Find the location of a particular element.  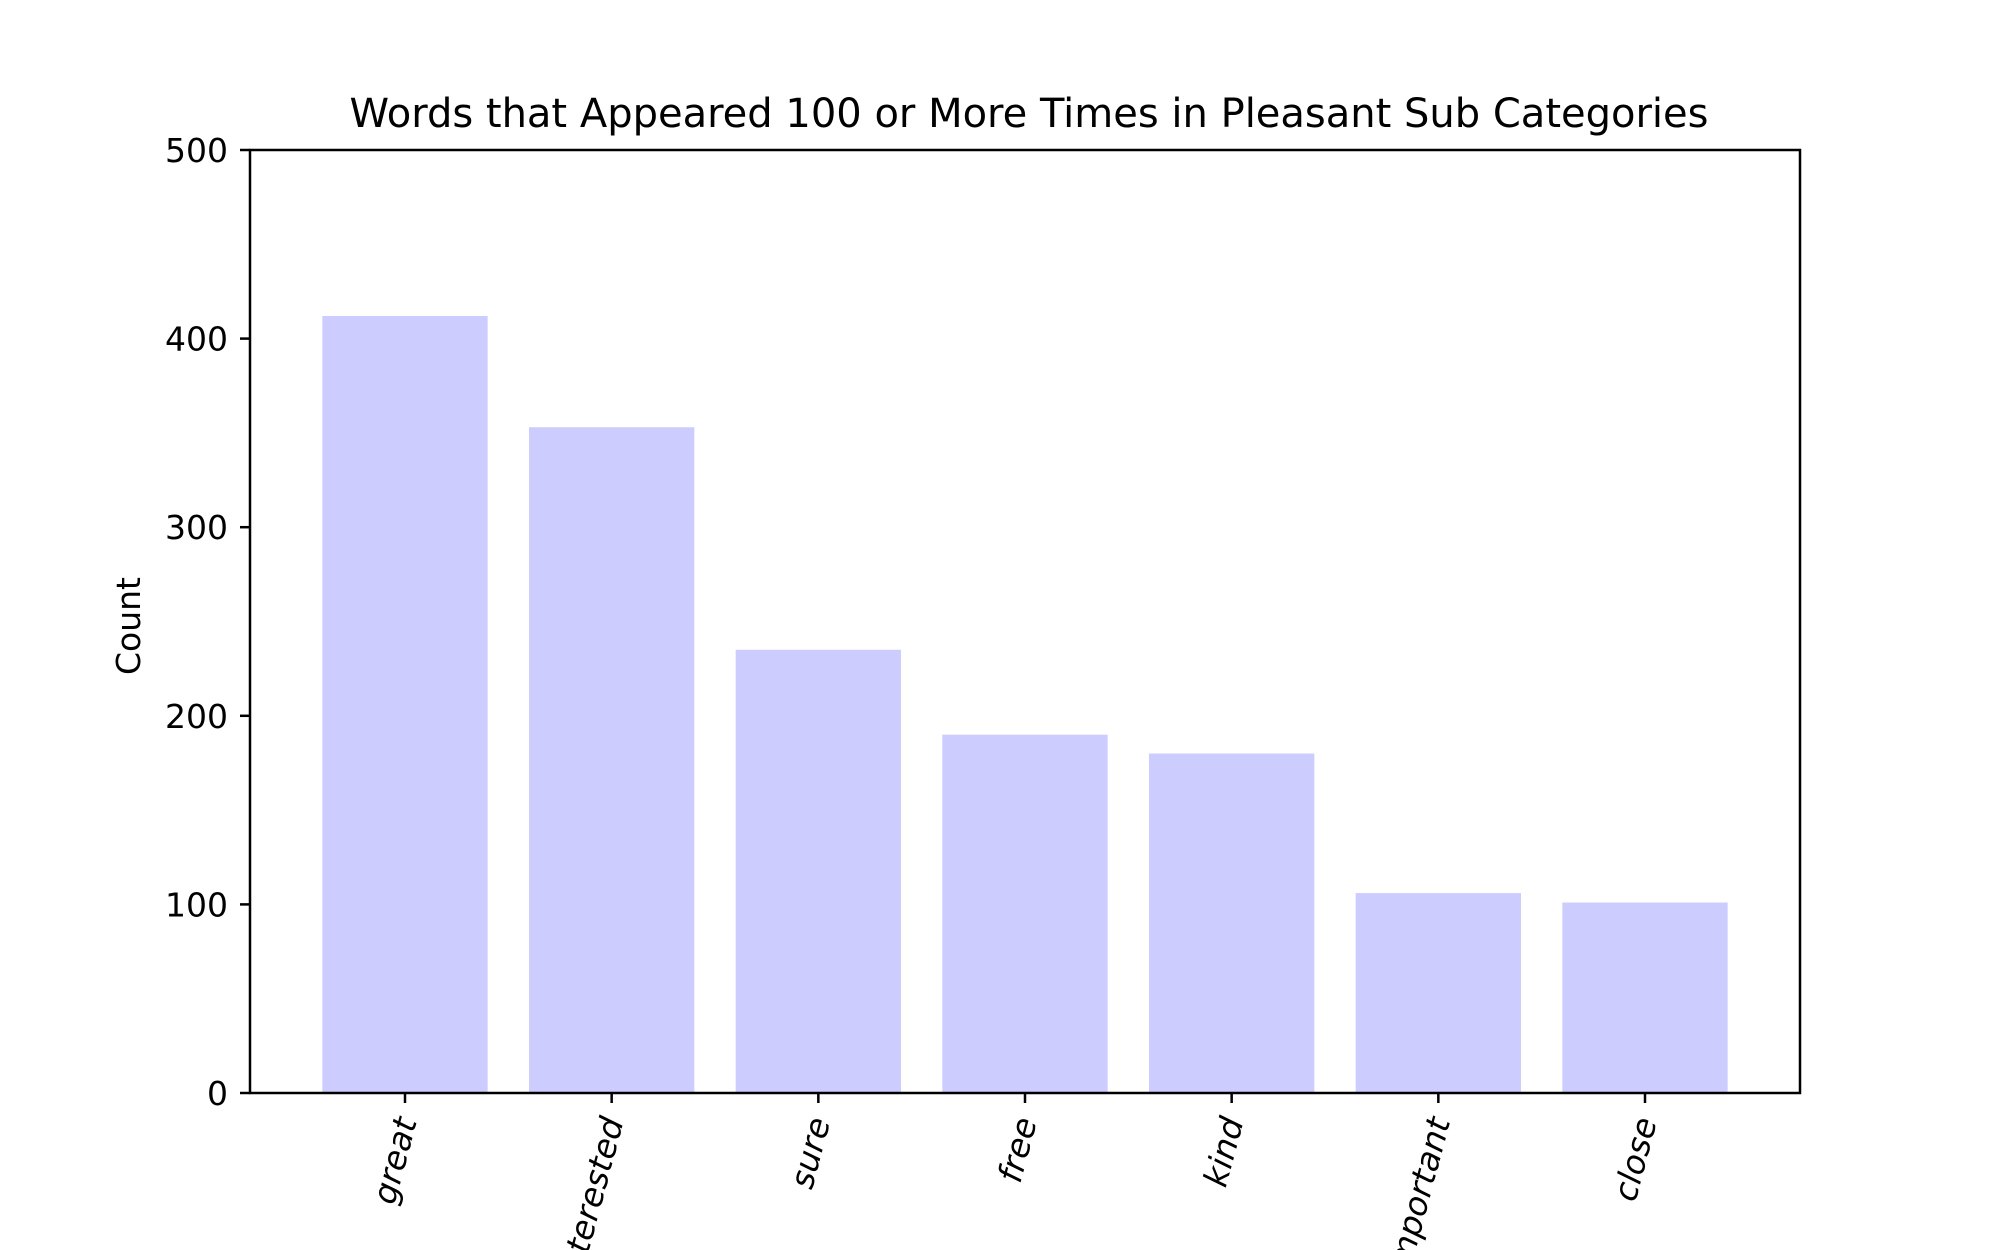

x-tick-label-kind: kind is located at coordinates (1224, 1151).